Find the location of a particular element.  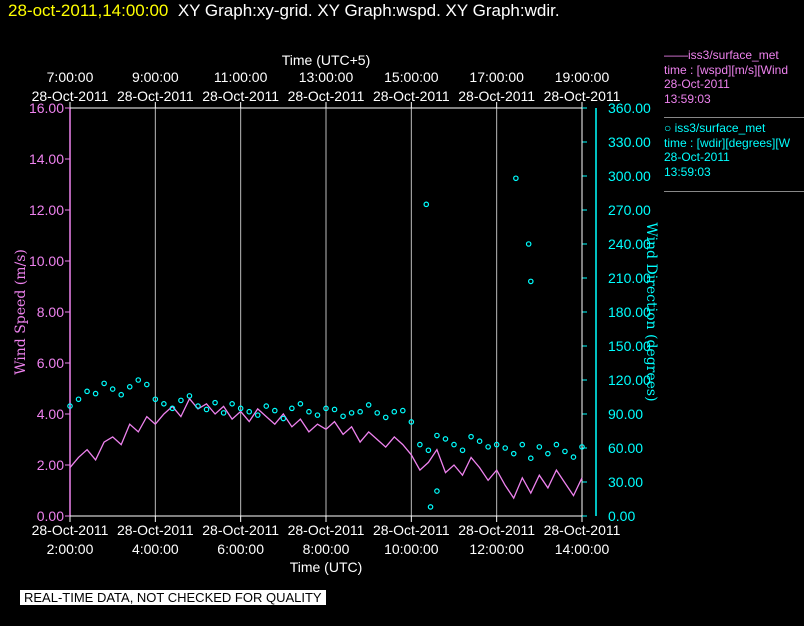

top-axis-title: Time (UTC+5) is located at coordinates (326, 60).